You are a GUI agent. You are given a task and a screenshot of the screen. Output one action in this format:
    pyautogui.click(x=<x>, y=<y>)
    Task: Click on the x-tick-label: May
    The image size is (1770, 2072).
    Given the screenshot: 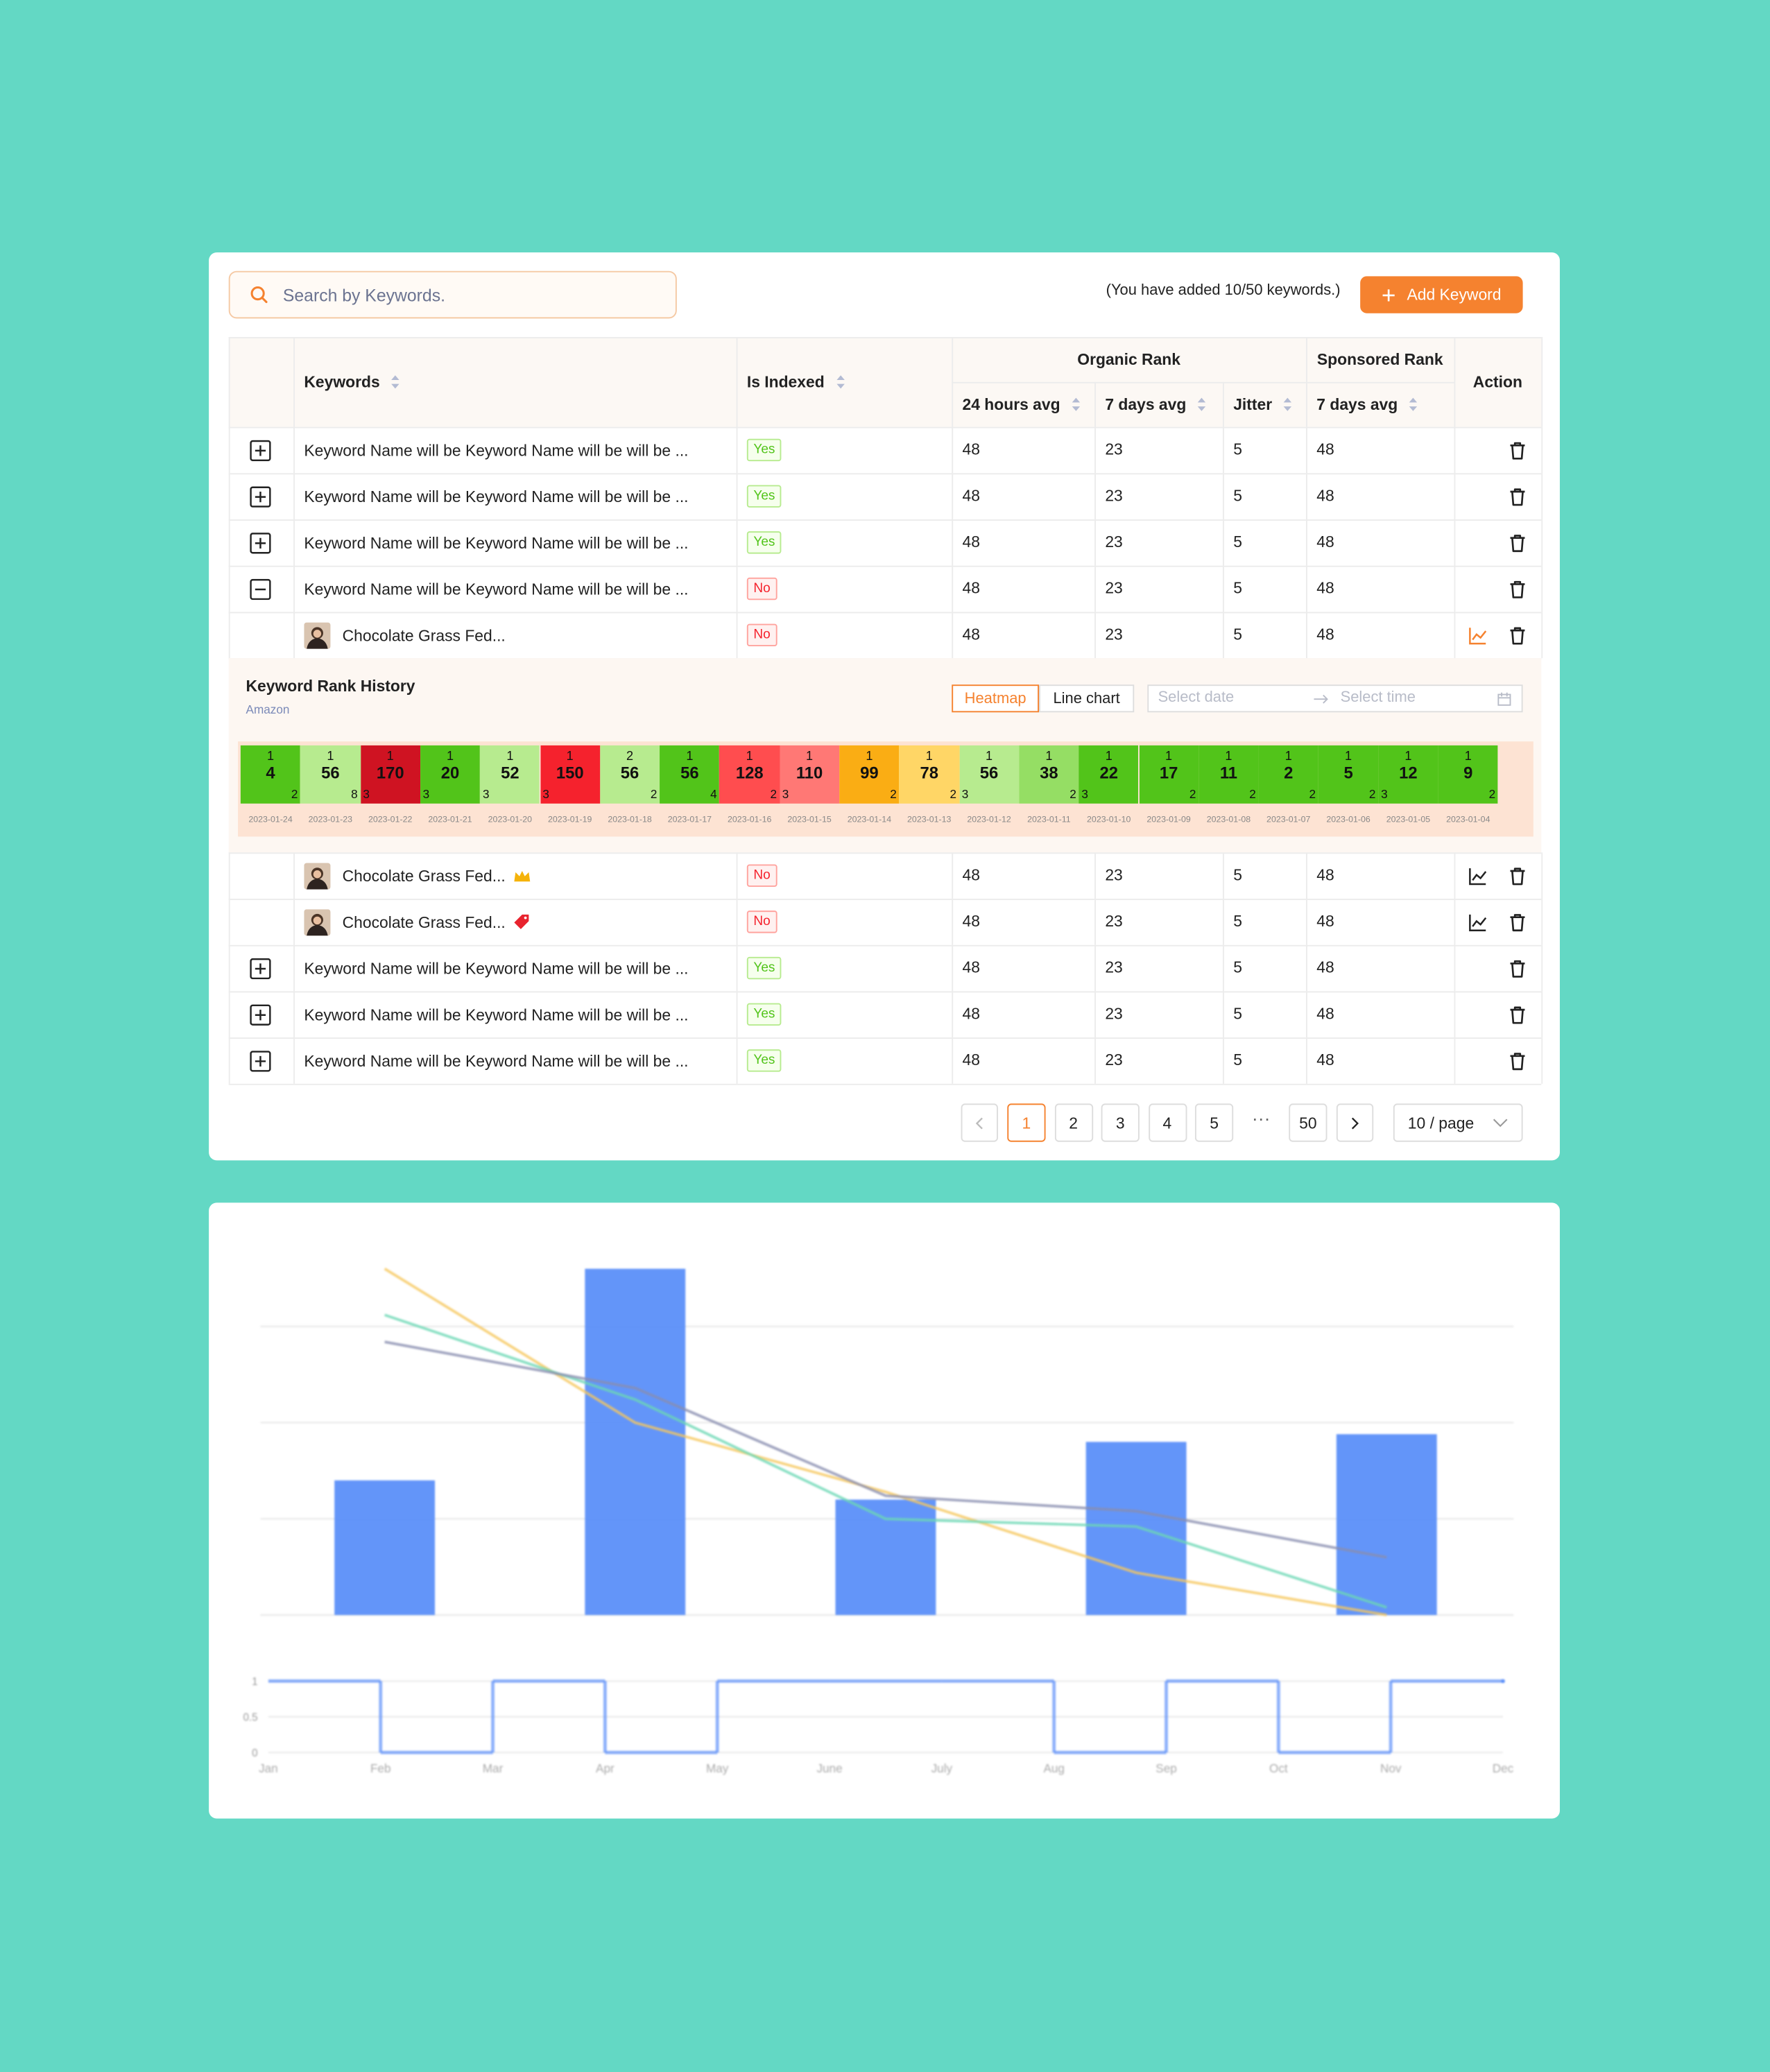 What is the action you would take?
    pyautogui.click(x=717, y=1768)
    